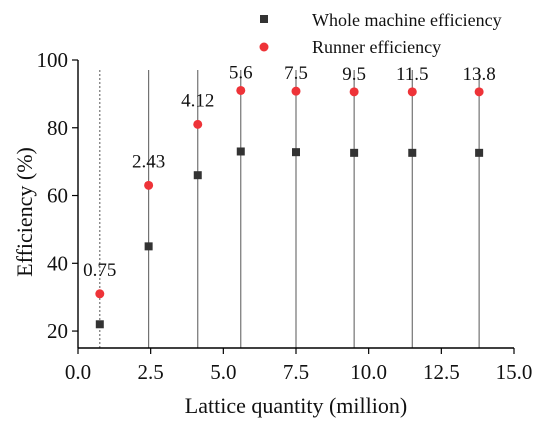  What do you see at coordinates (368, 372) in the screenshot?
I see `x-tick-label: 10.0` at bounding box center [368, 372].